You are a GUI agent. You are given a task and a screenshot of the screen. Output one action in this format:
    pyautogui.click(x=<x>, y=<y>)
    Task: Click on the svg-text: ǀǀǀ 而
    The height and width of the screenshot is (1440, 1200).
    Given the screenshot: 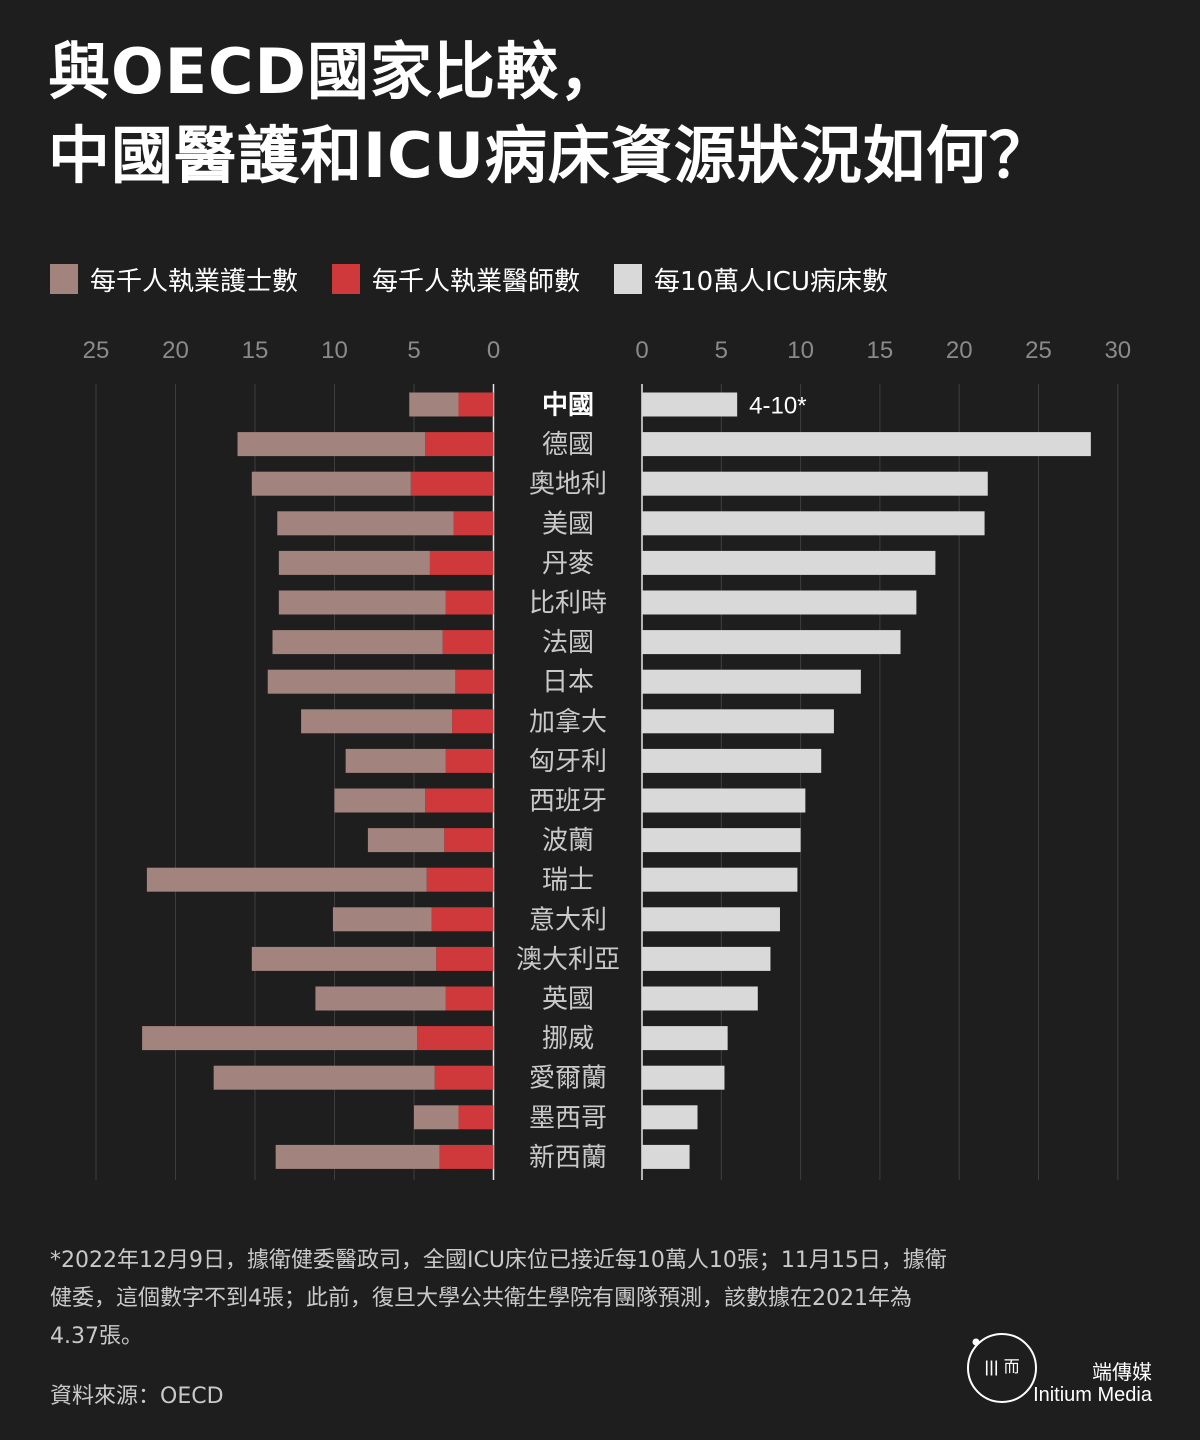 What is the action you would take?
    pyautogui.click(x=1001, y=1366)
    